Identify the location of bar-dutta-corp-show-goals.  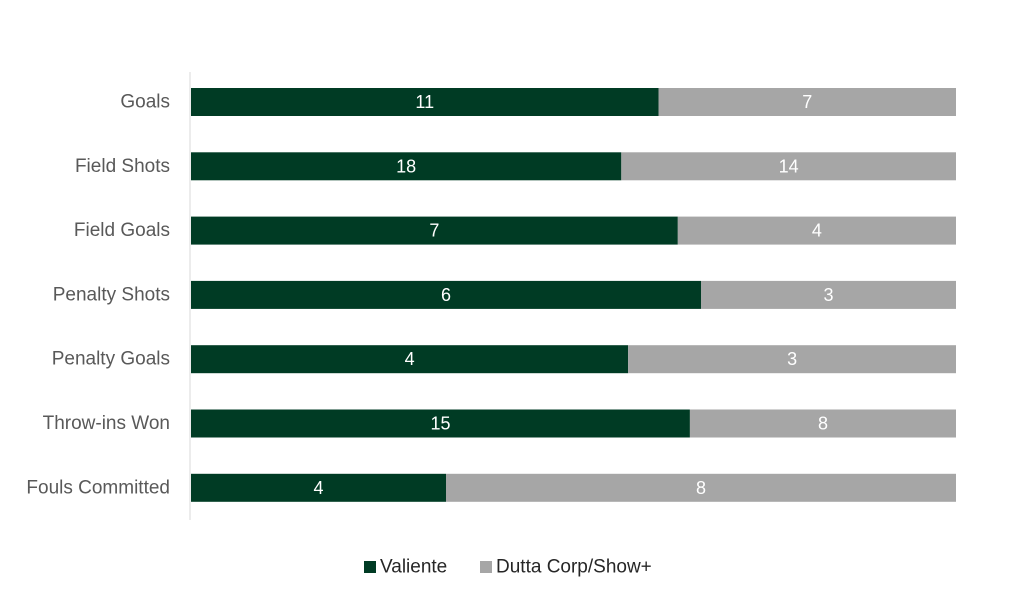
(807, 102).